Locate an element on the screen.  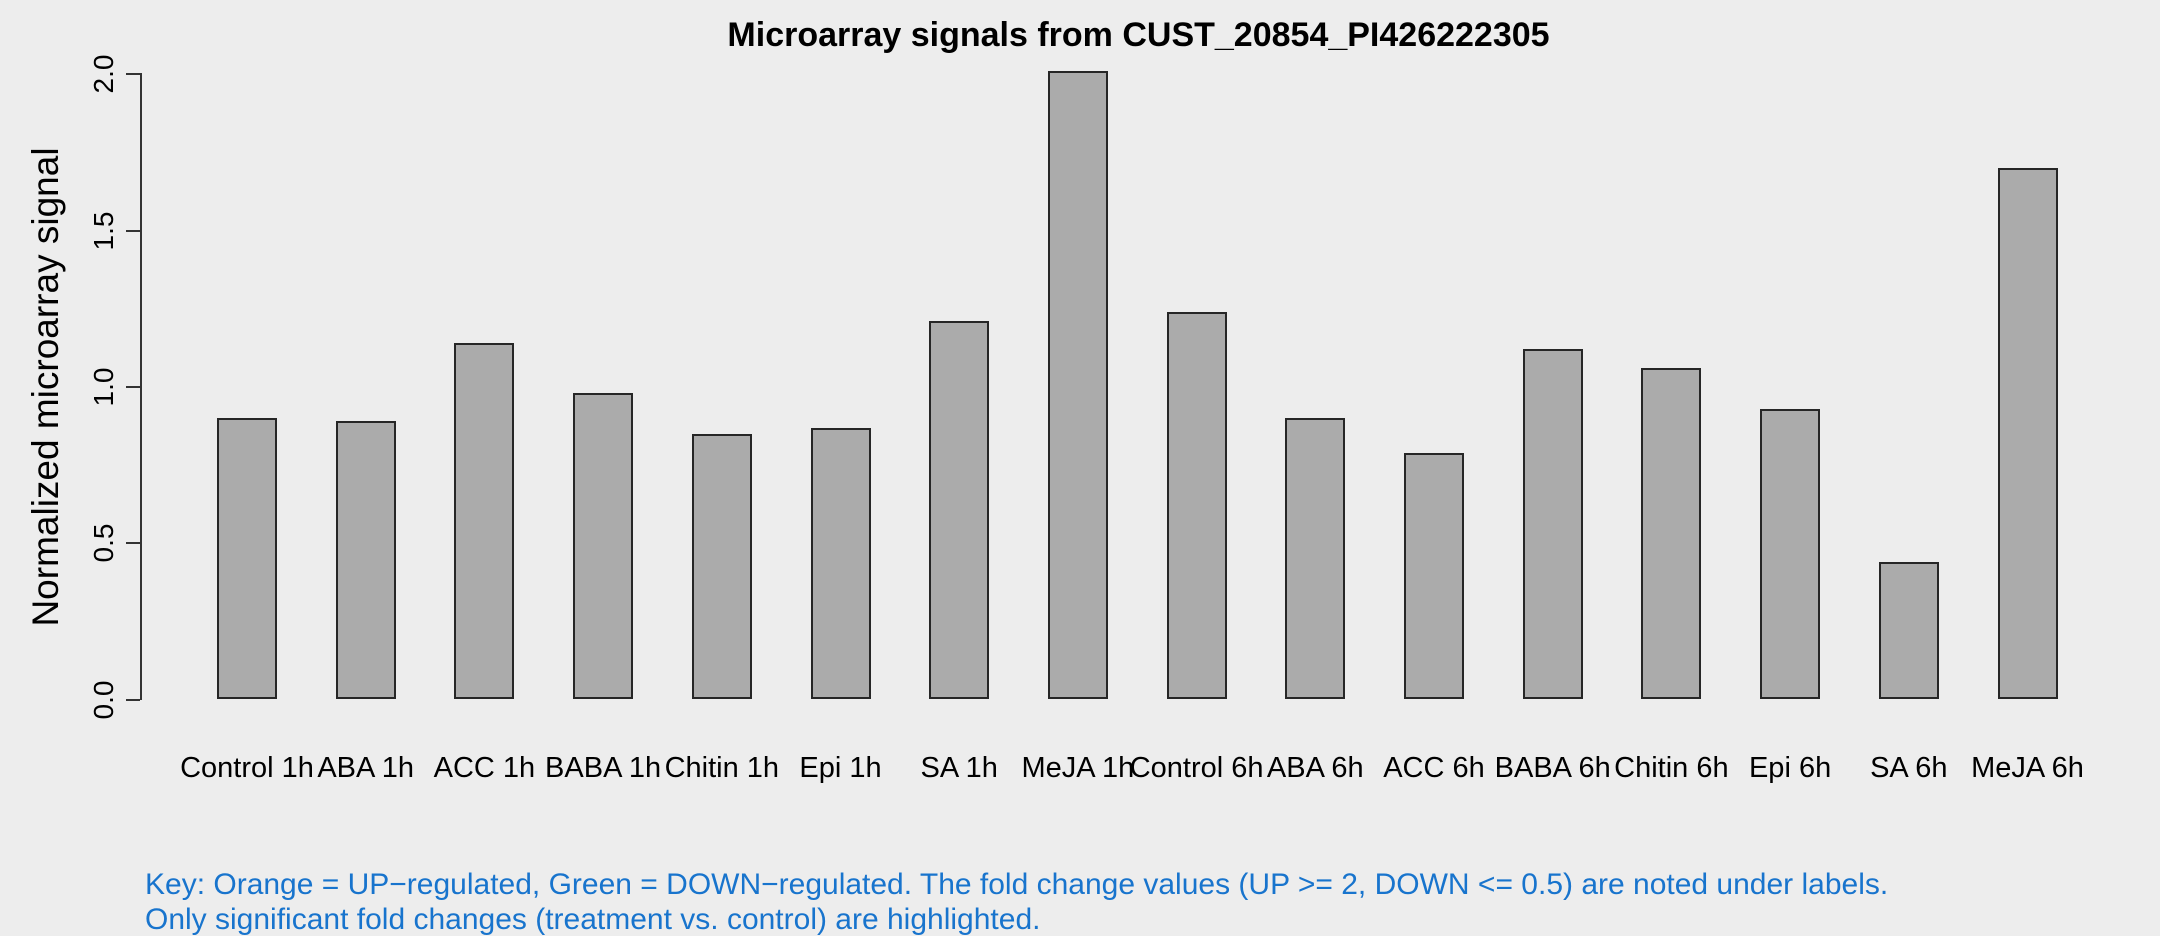
y-tick-label: 1.0 is located at coordinates (103, 387).